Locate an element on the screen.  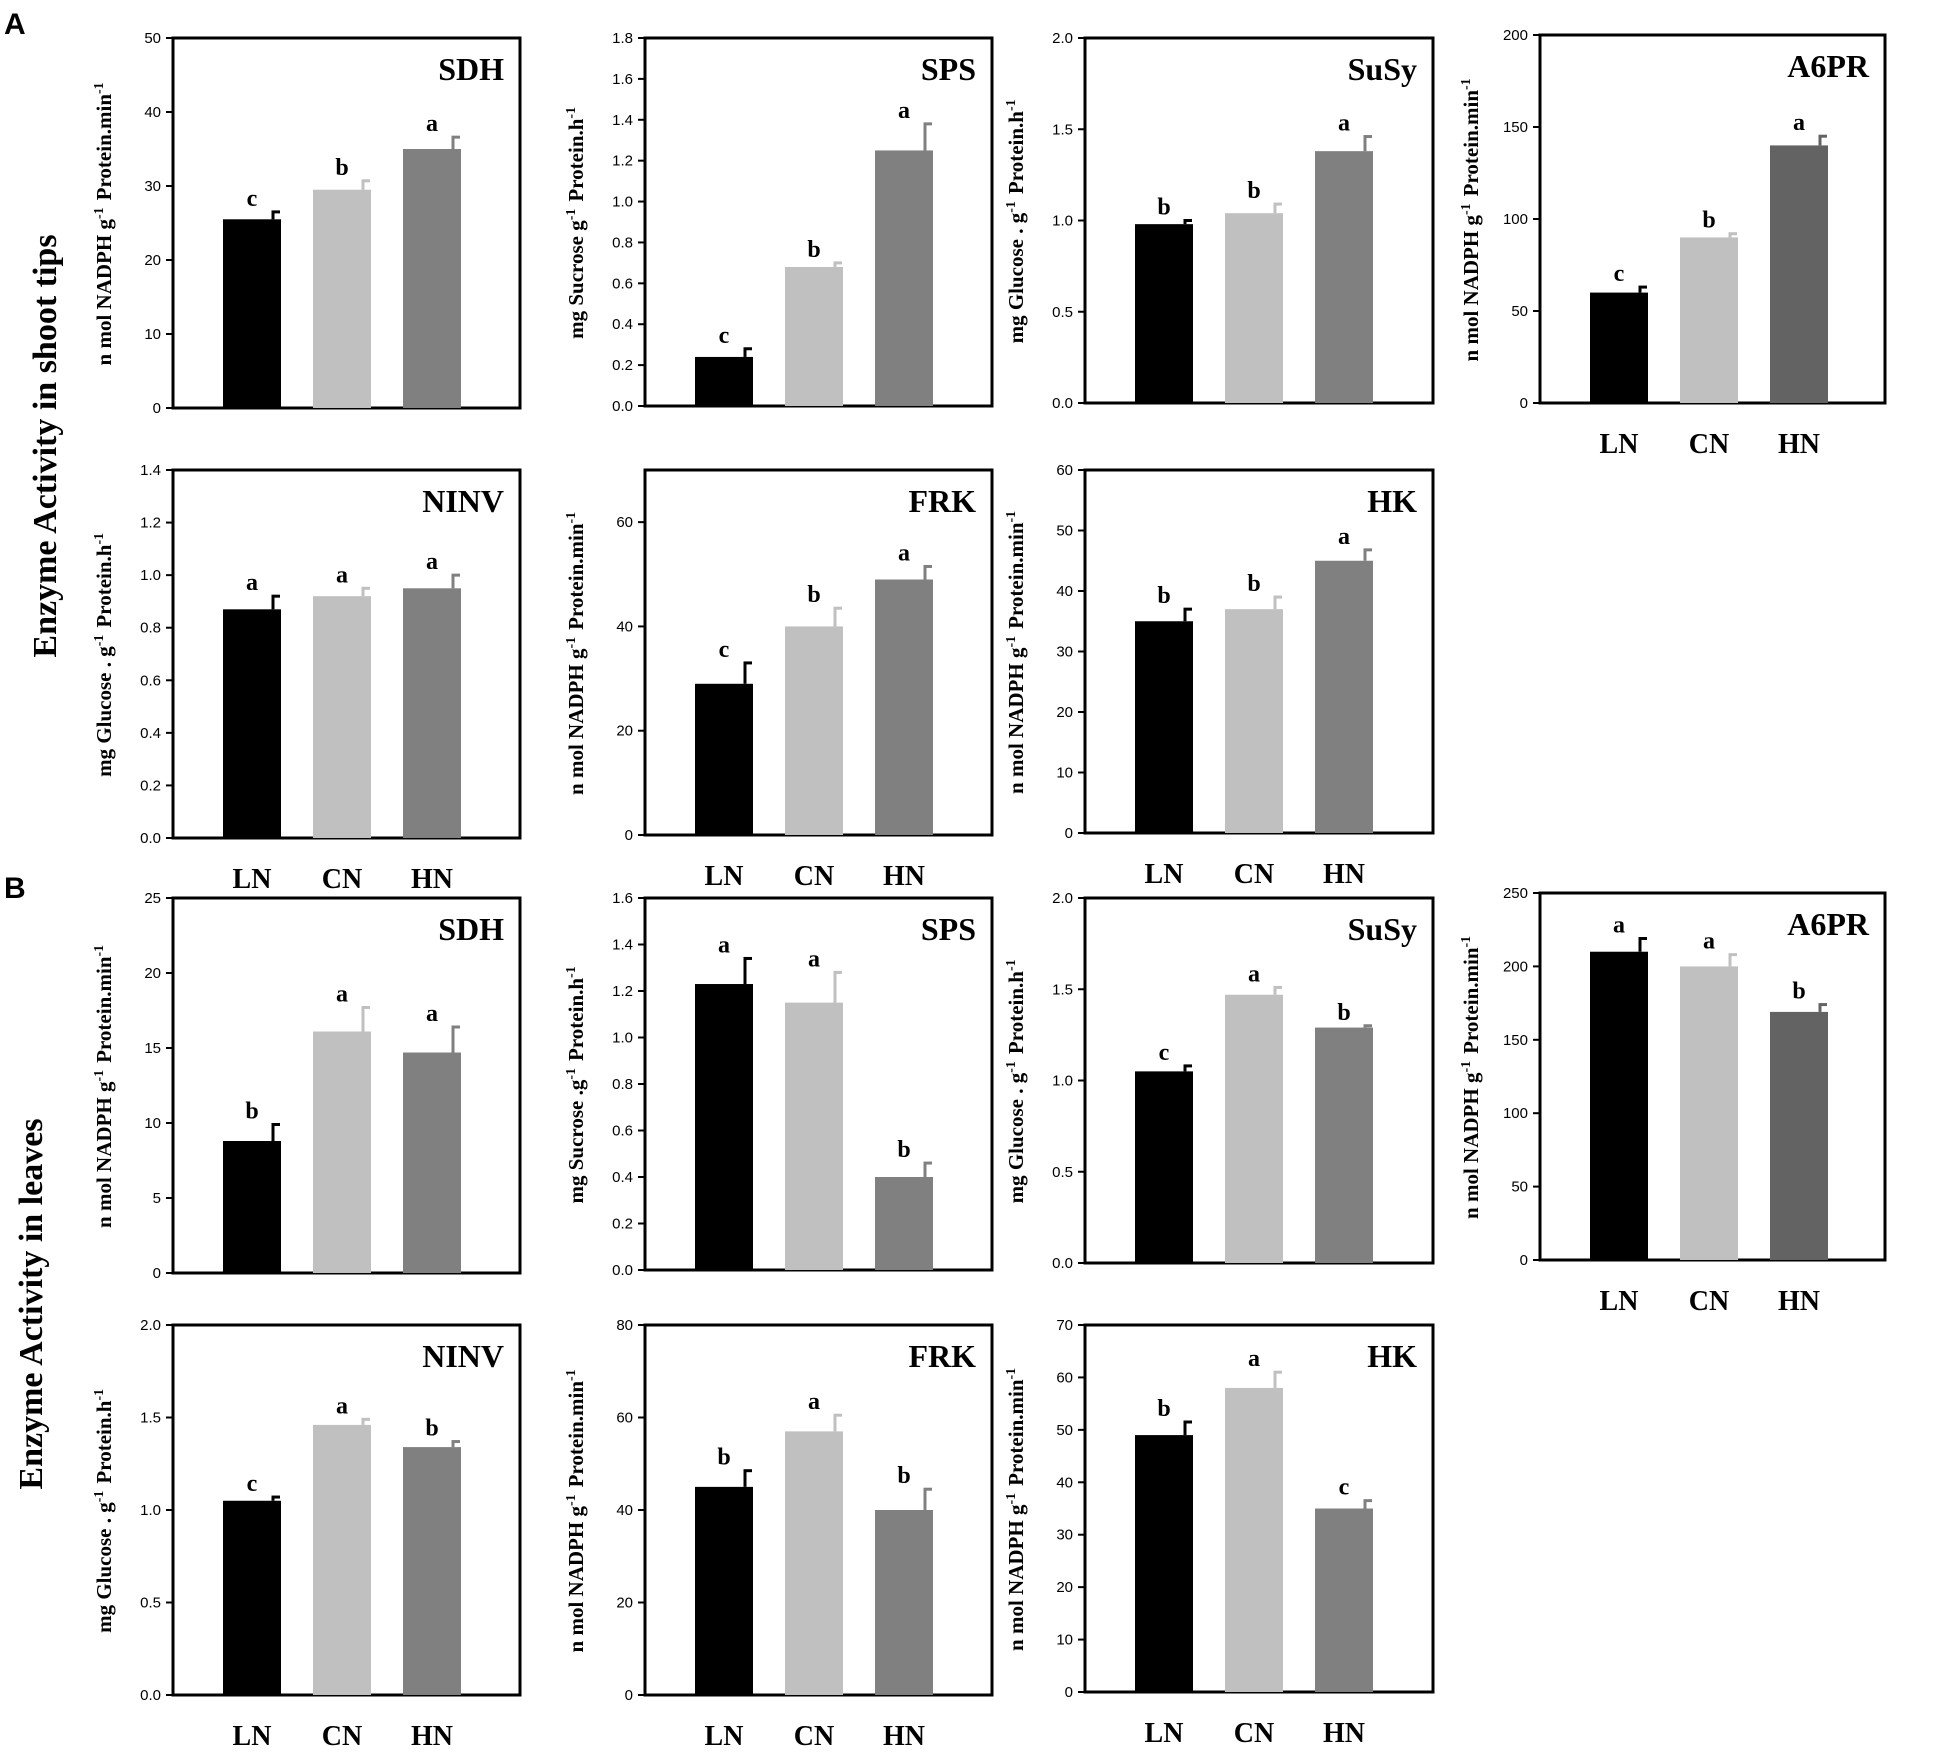
chart-title: SDH is located at coordinates (471, 69).